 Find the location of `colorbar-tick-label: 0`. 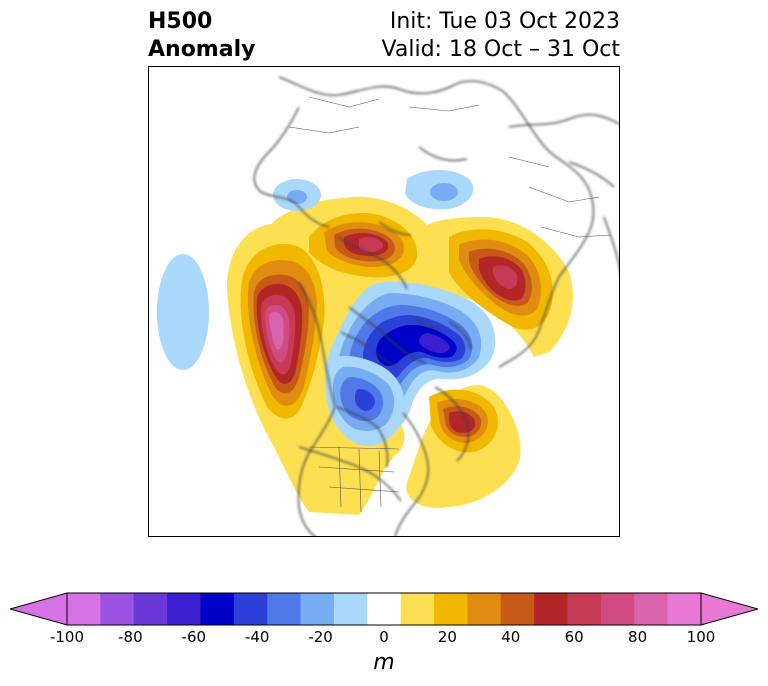

colorbar-tick-label: 0 is located at coordinates (384, 637).